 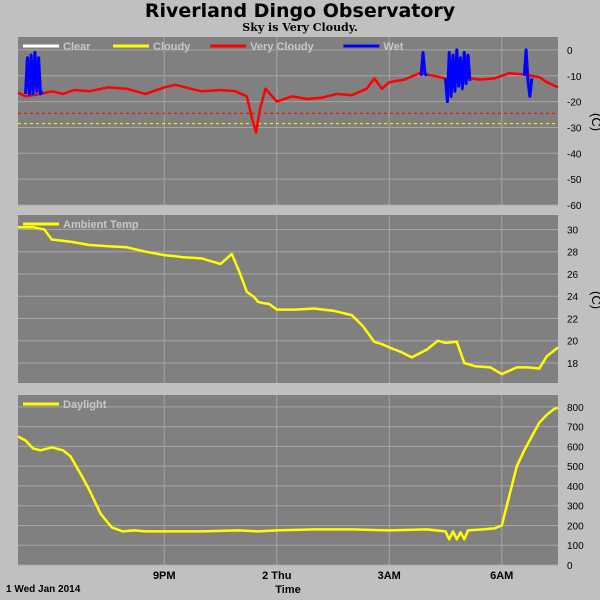 What do you see at coordinates (101, 225) in the screenshot?
I see `legend-label: Ambient Temp` at bounding box center [101, 225].